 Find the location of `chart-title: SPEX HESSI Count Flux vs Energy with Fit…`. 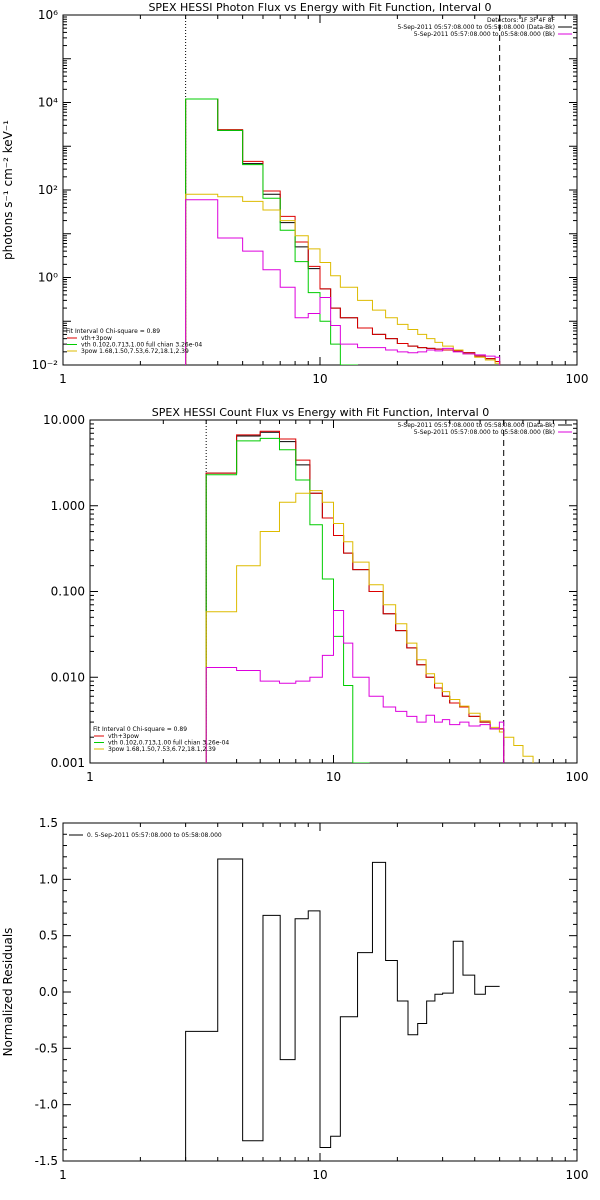

chart-title: SPEX HESSI Count Flux vs Energy with Fit… is located at coordinates (320, 412).